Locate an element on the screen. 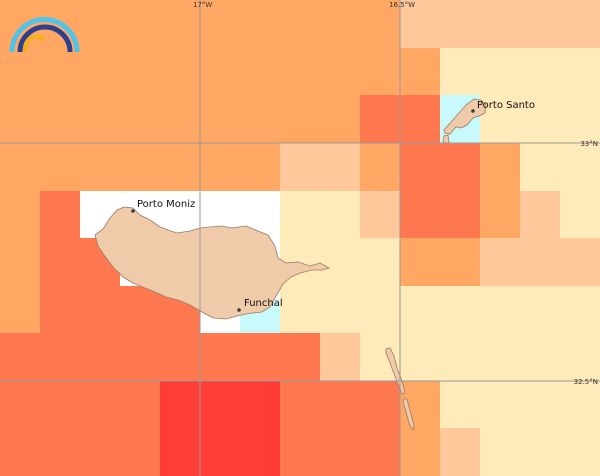 The height and width of the screenshot is (476, 600). lat-label-33n: 33°N is located at coordinates (589, 144).